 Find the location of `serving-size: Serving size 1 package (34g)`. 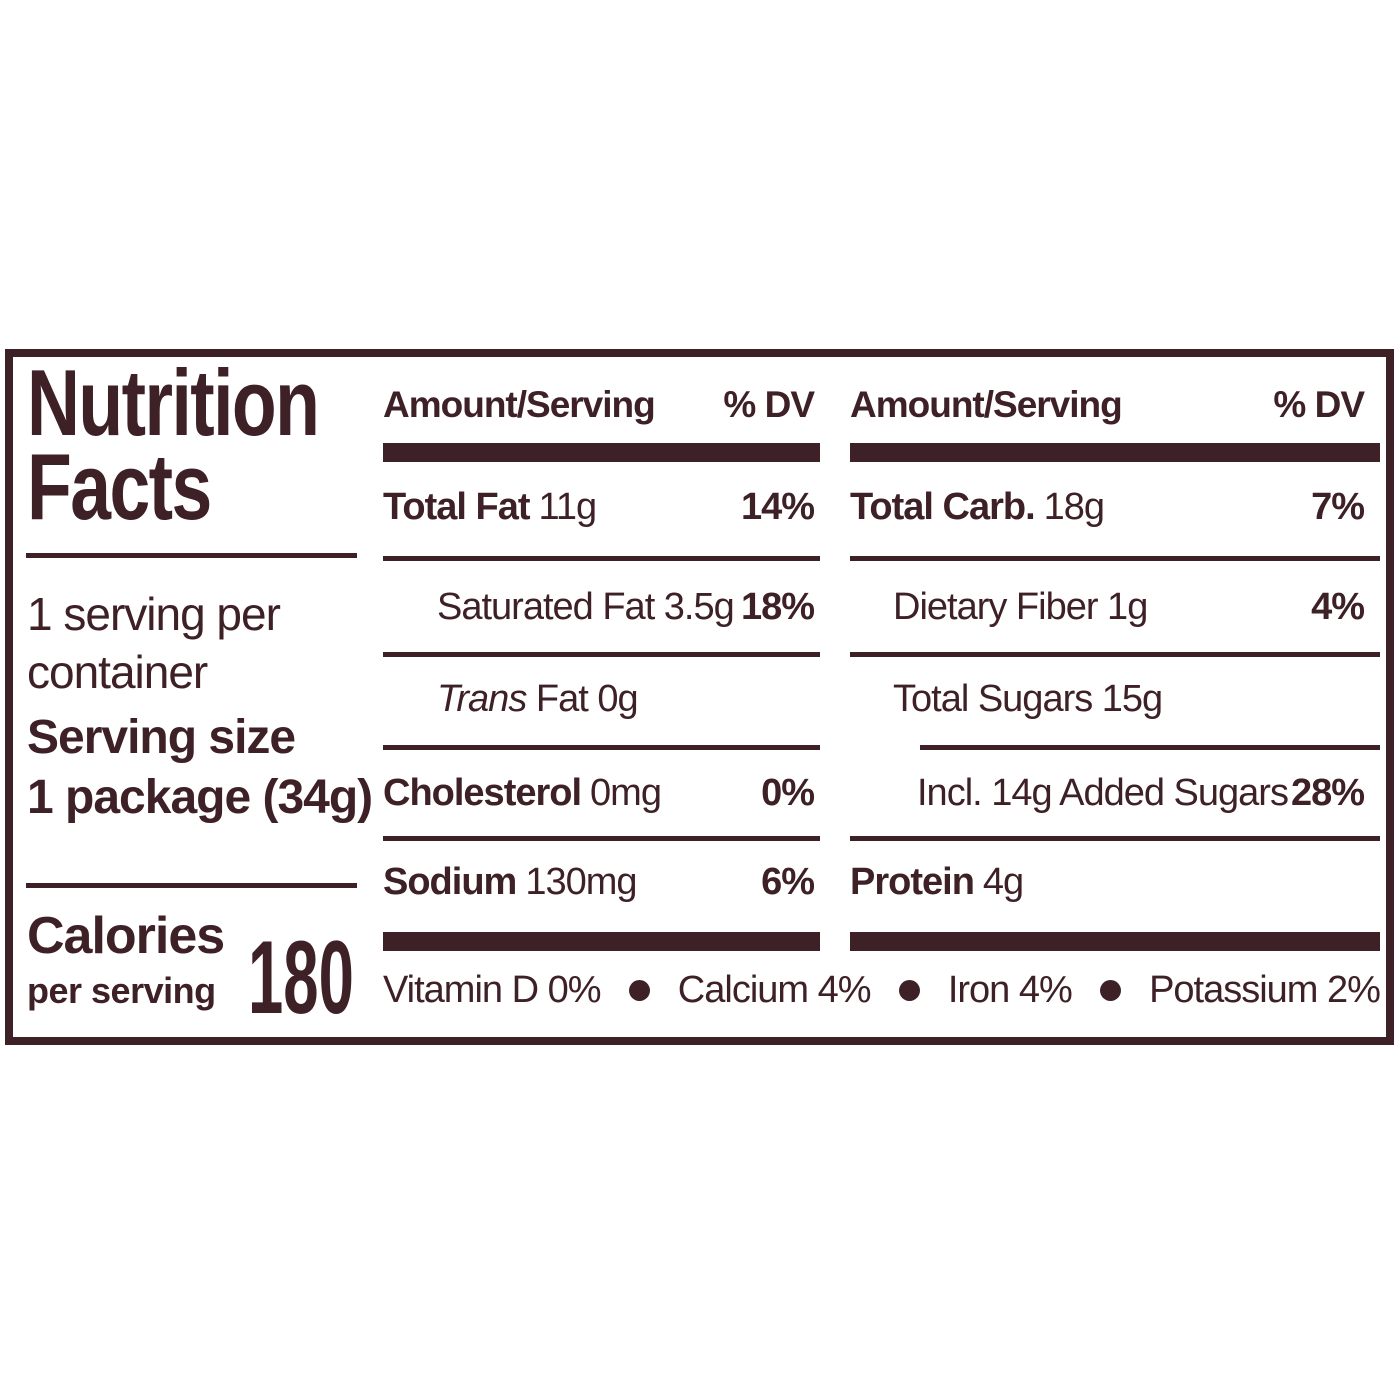

serving-size: Serving size 1 package (34g) is located at coordinates (200, 768).